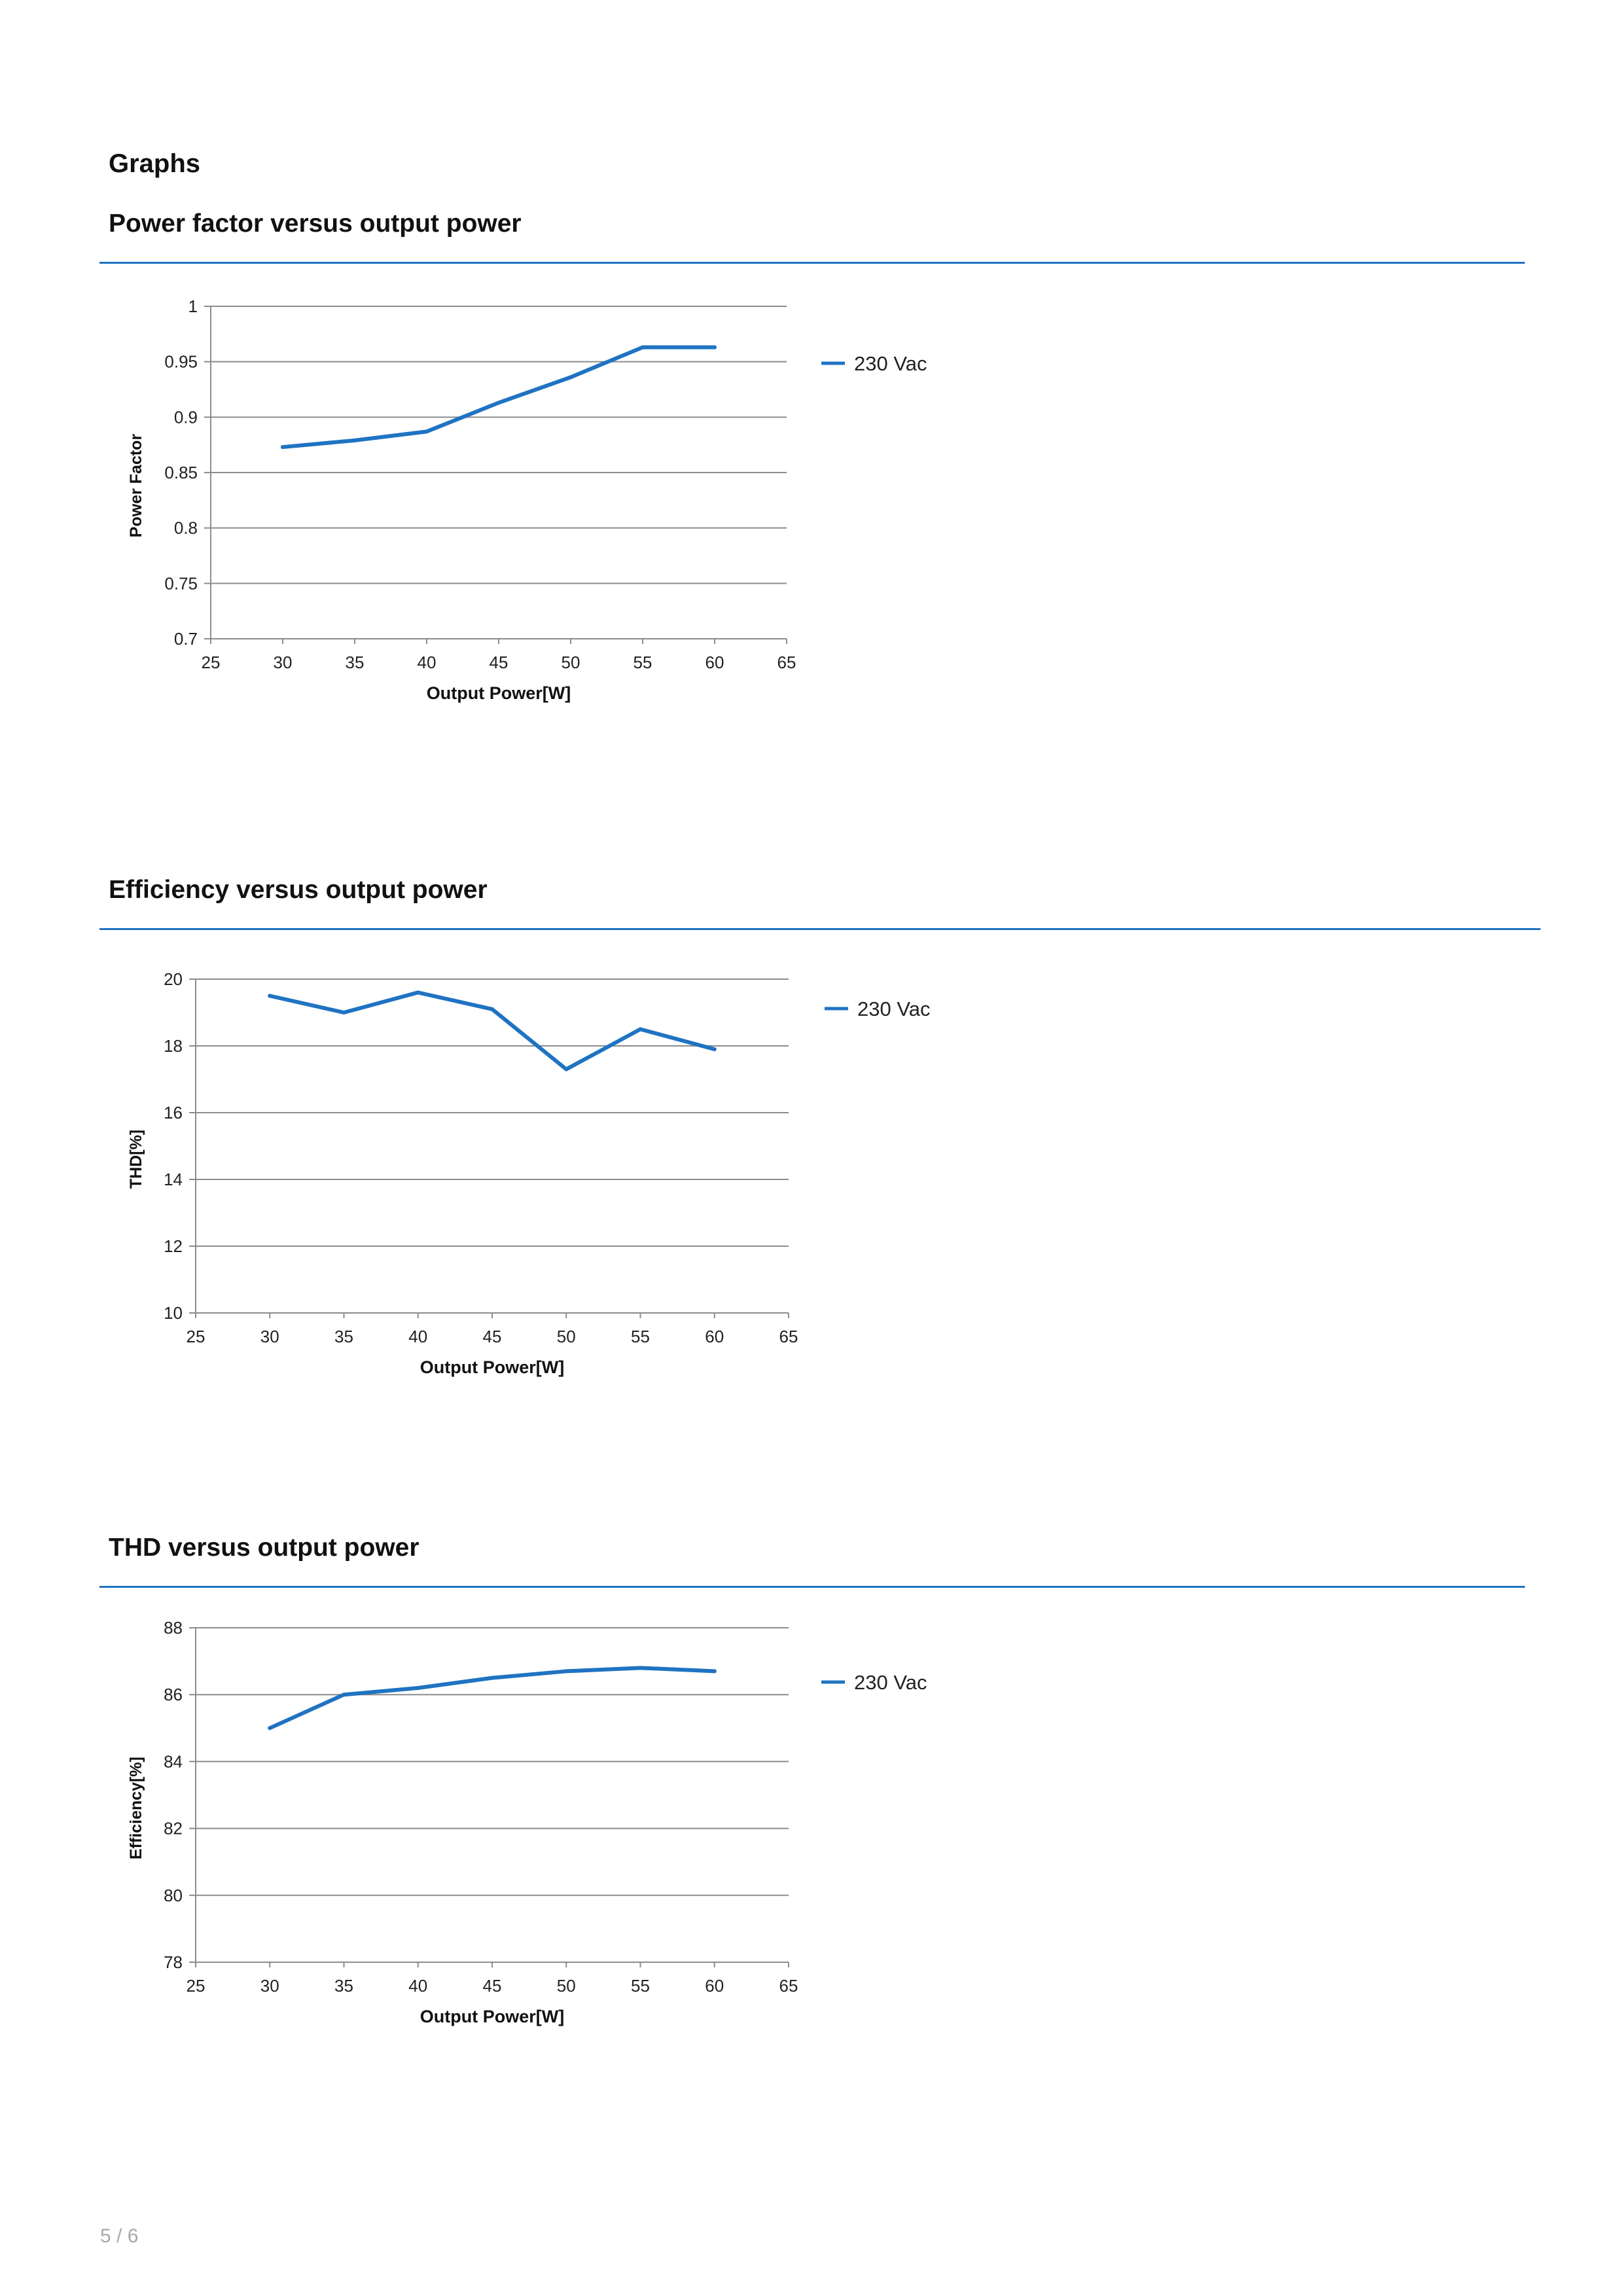 Image resolution: width=1623 pixels, height=2296 pixels. I want to click on y-tick-label: 16, so click(174, 1112).